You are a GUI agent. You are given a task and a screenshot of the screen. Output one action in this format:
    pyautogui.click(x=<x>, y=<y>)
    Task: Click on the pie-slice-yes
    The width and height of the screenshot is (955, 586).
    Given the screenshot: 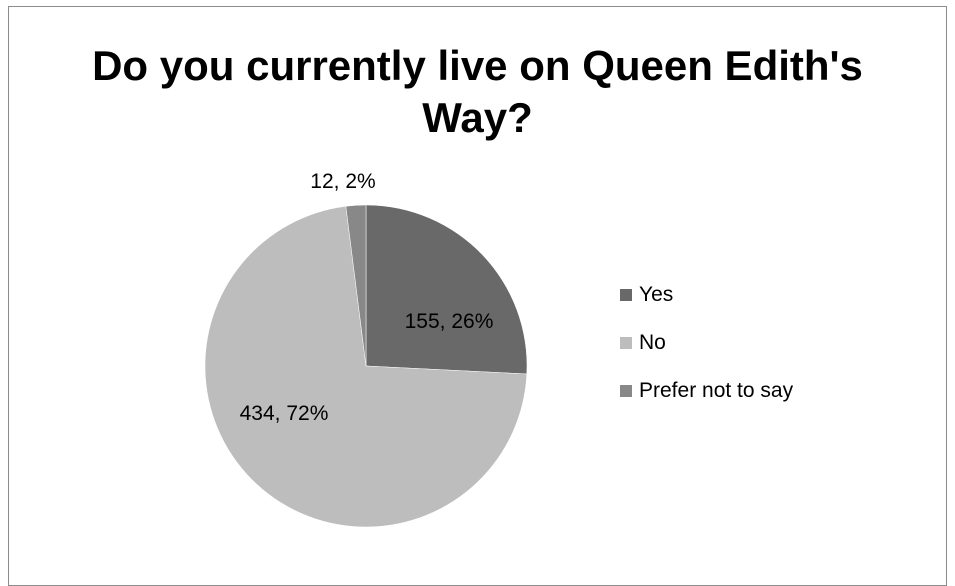 What is the action you would take?
    pyautogui.click(x=446, y=289)
    